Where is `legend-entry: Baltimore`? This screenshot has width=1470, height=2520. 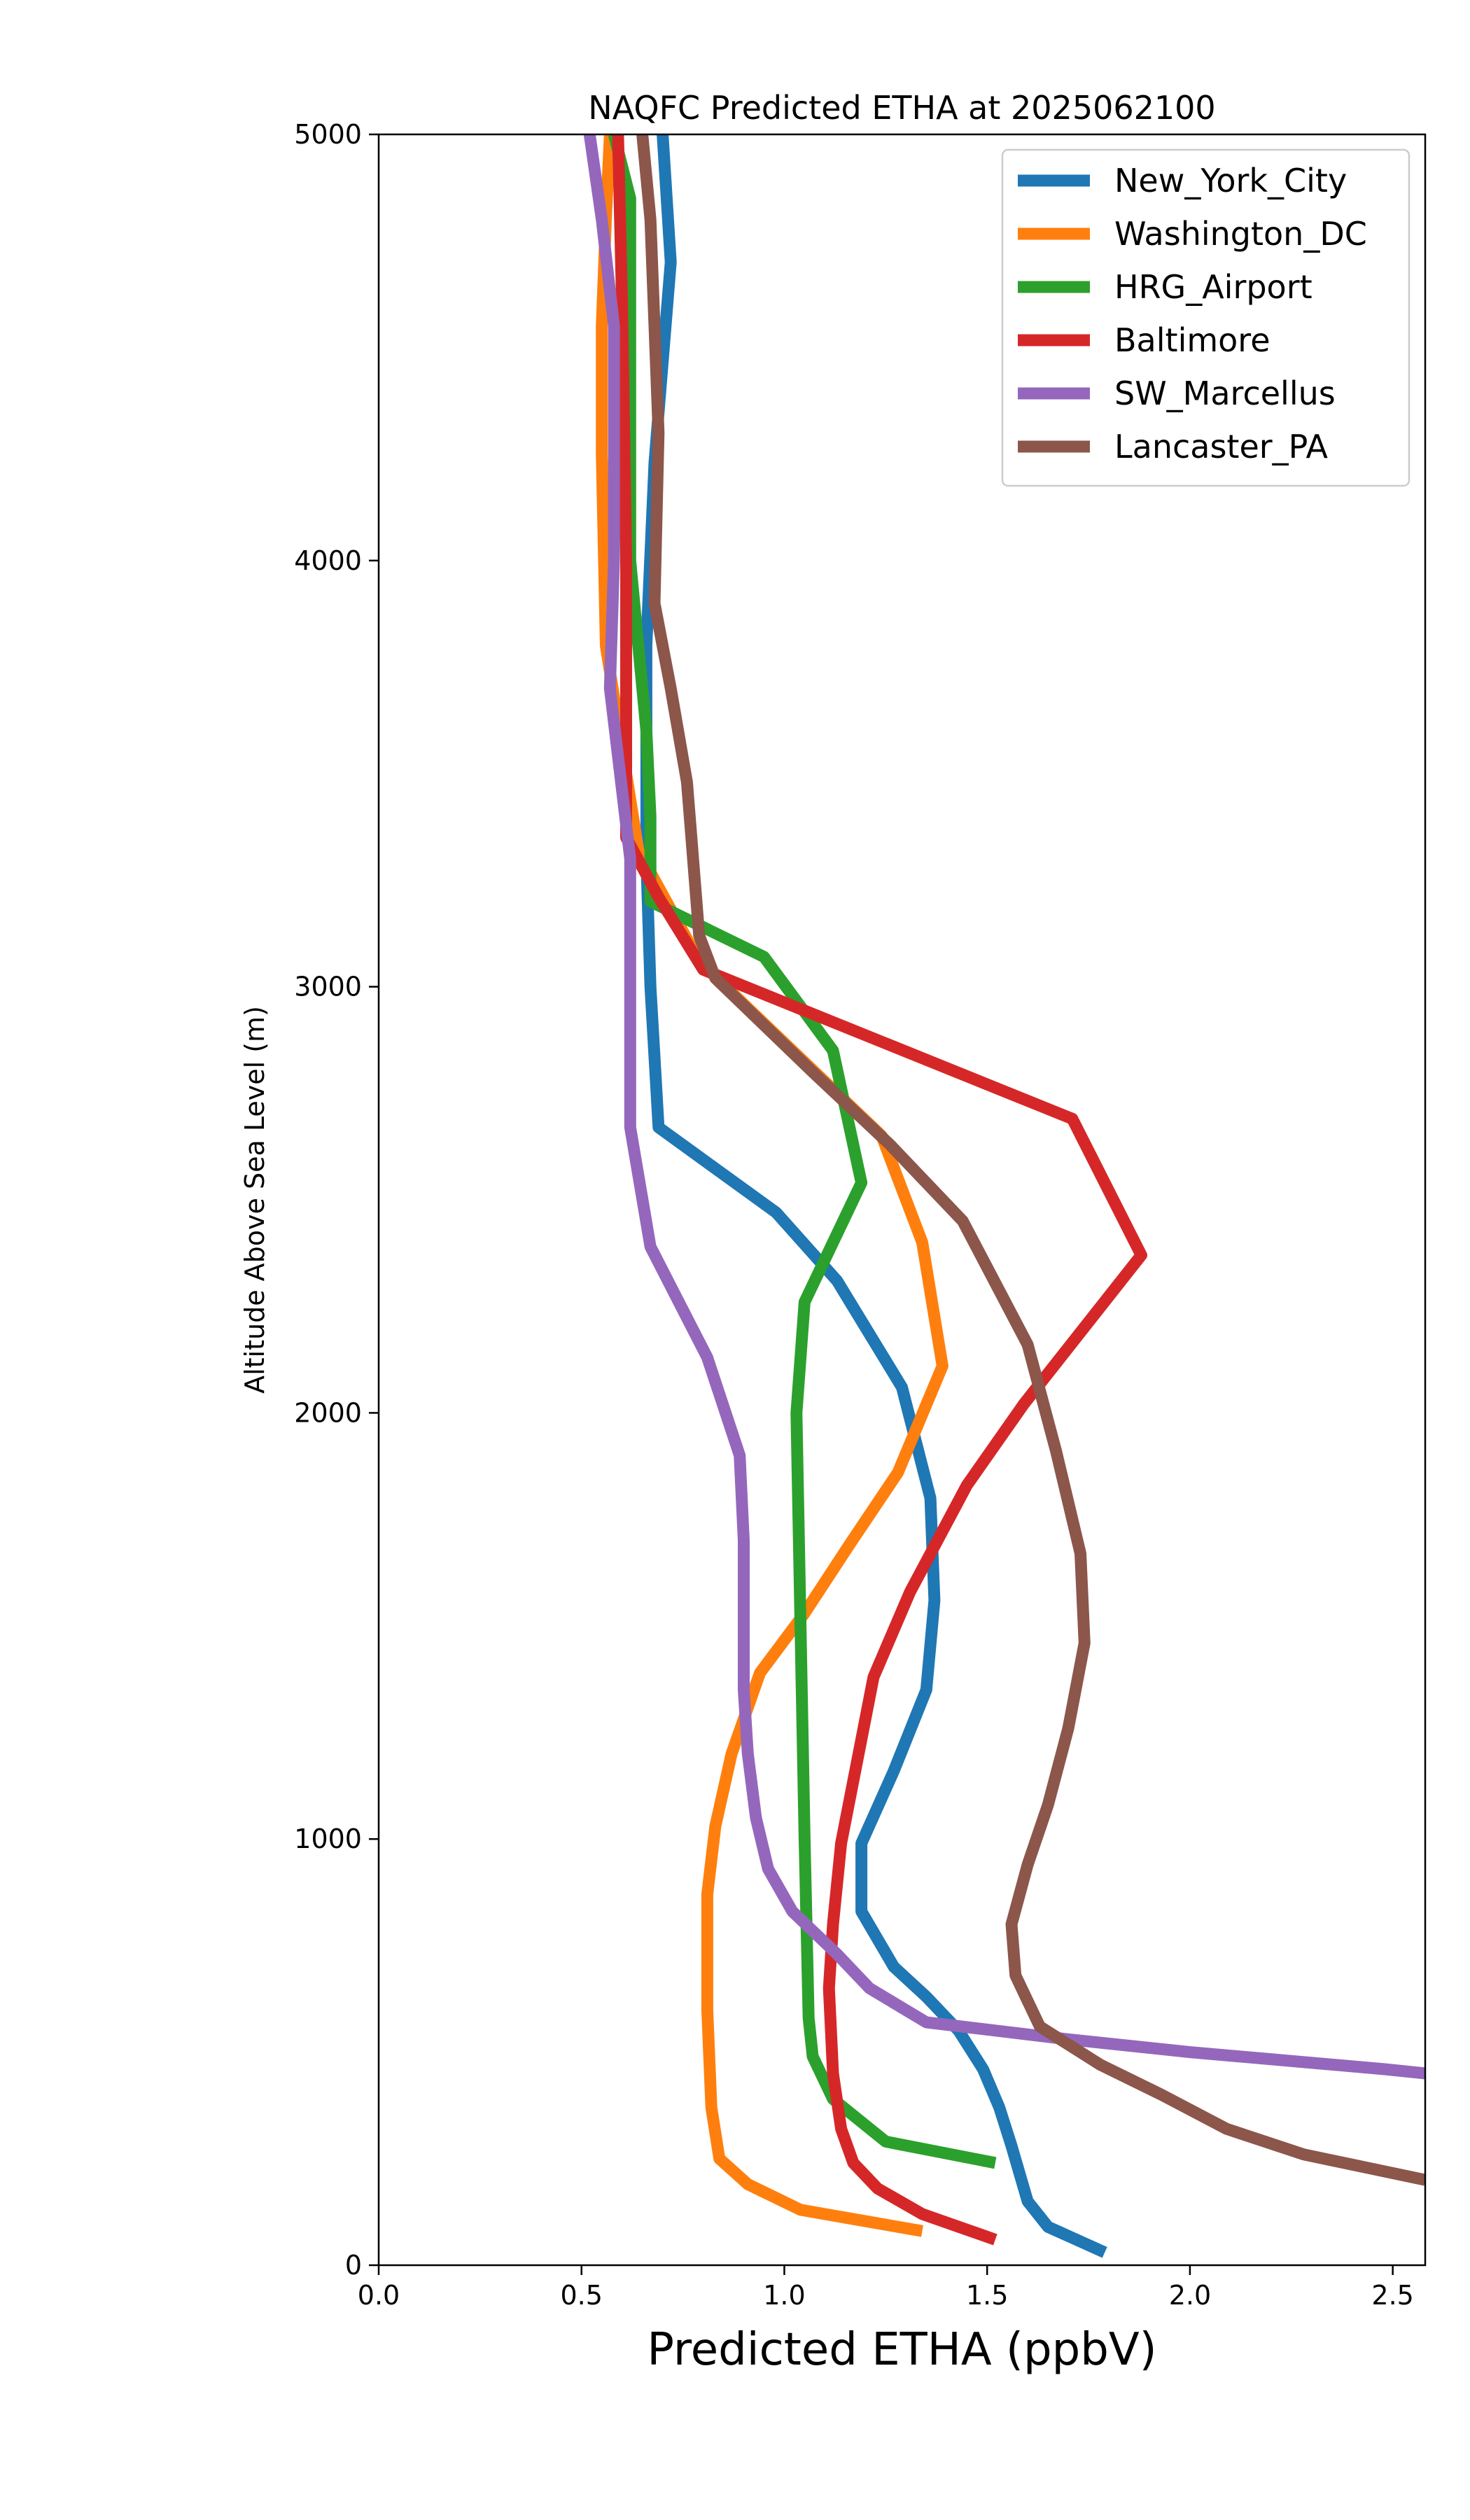
legend-entry: Baltimore is located at coordinates (1192, 340).